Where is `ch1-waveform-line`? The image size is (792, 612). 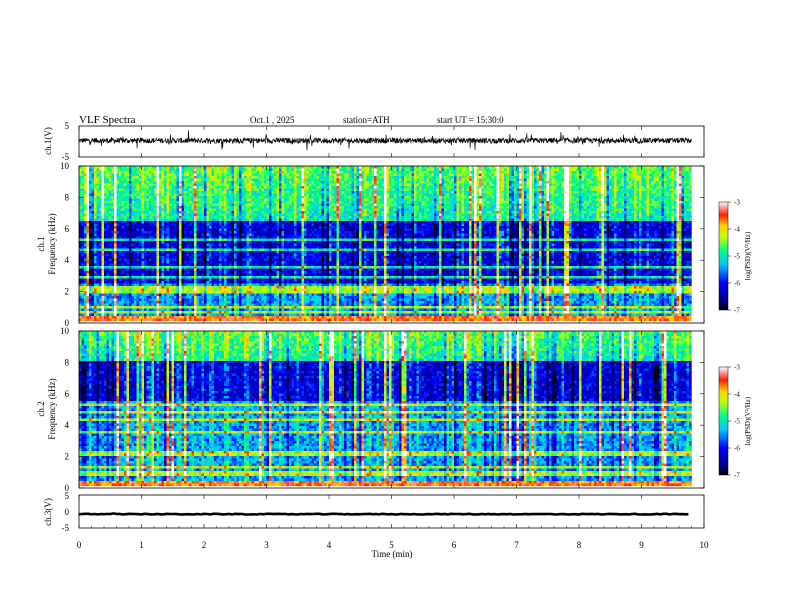
ch1-waveform-line is located at coordinates (385, 140).